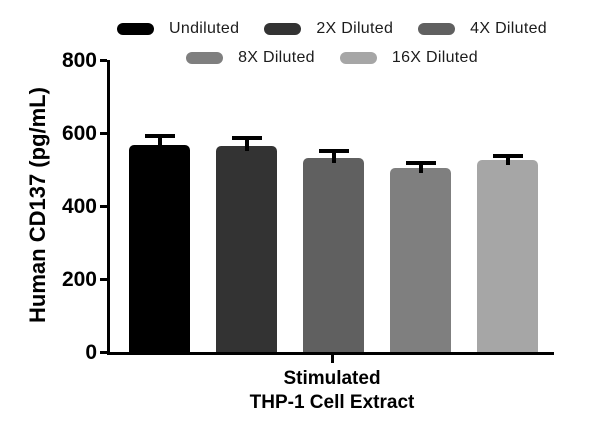  What do you see at coordinates (332, 359) in the screenshot?
I see `x-tick-mark` at bounding box center [332, 359].